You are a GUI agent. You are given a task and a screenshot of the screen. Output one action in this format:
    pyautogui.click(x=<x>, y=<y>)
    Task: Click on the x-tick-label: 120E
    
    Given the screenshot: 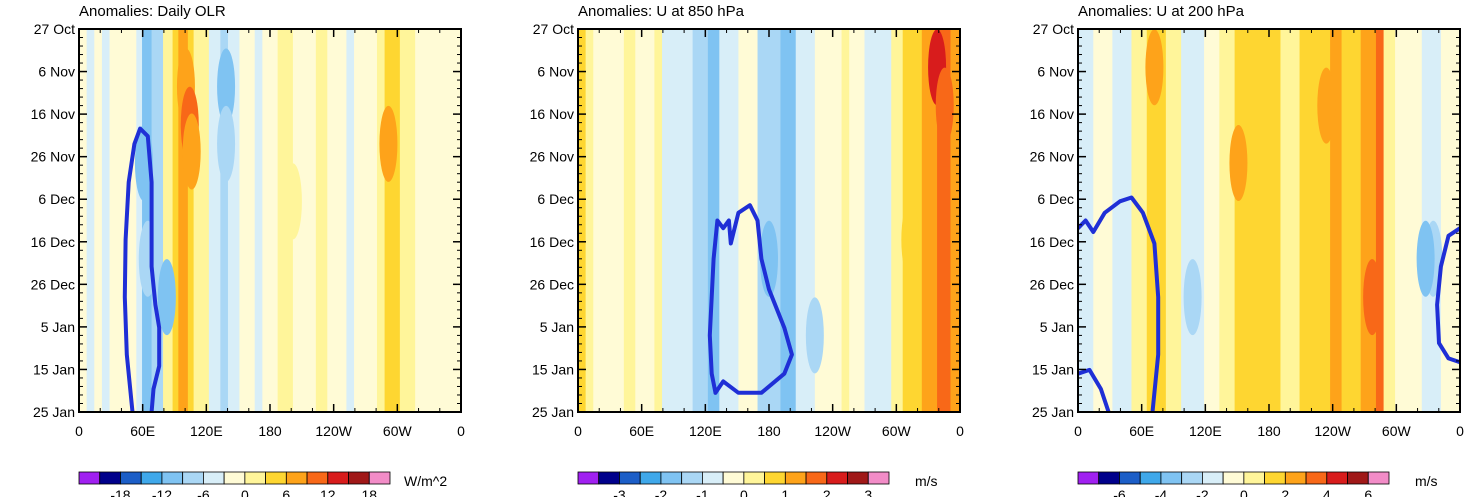 What is the action you would take?
    pyautogui.click(x=1205, y=431)
    